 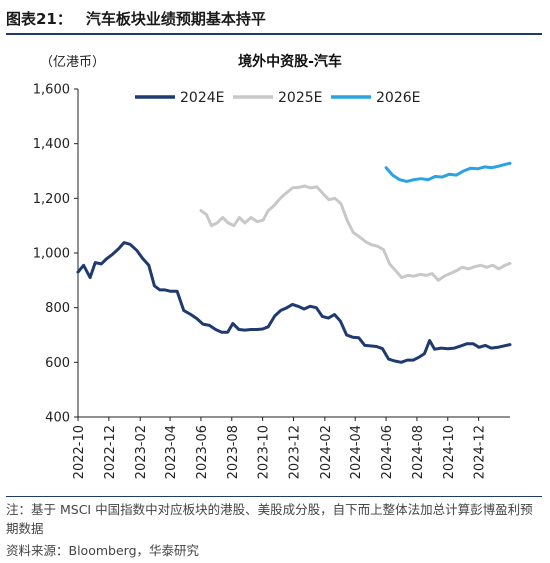 What do you see at coordinates (39, 19) in the screenshot?
I see `figure-label: 图表21：` at bounding box center [39, 19].